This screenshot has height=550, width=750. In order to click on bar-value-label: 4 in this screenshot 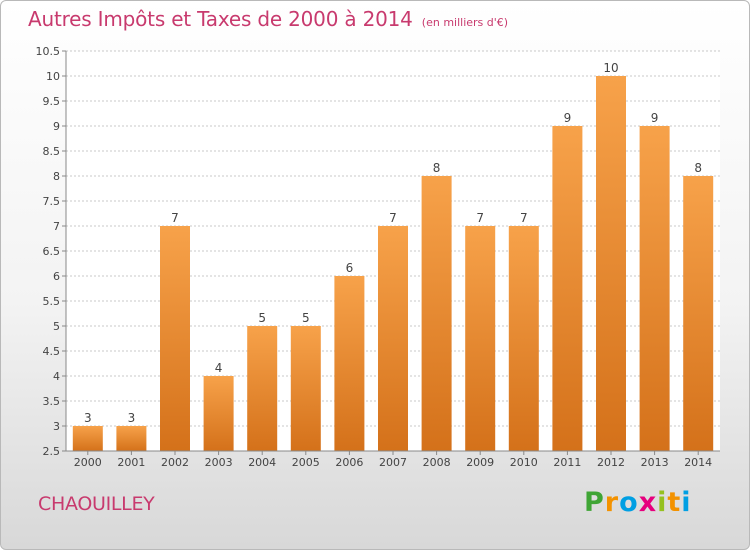, I will do `click(219, 368)`.